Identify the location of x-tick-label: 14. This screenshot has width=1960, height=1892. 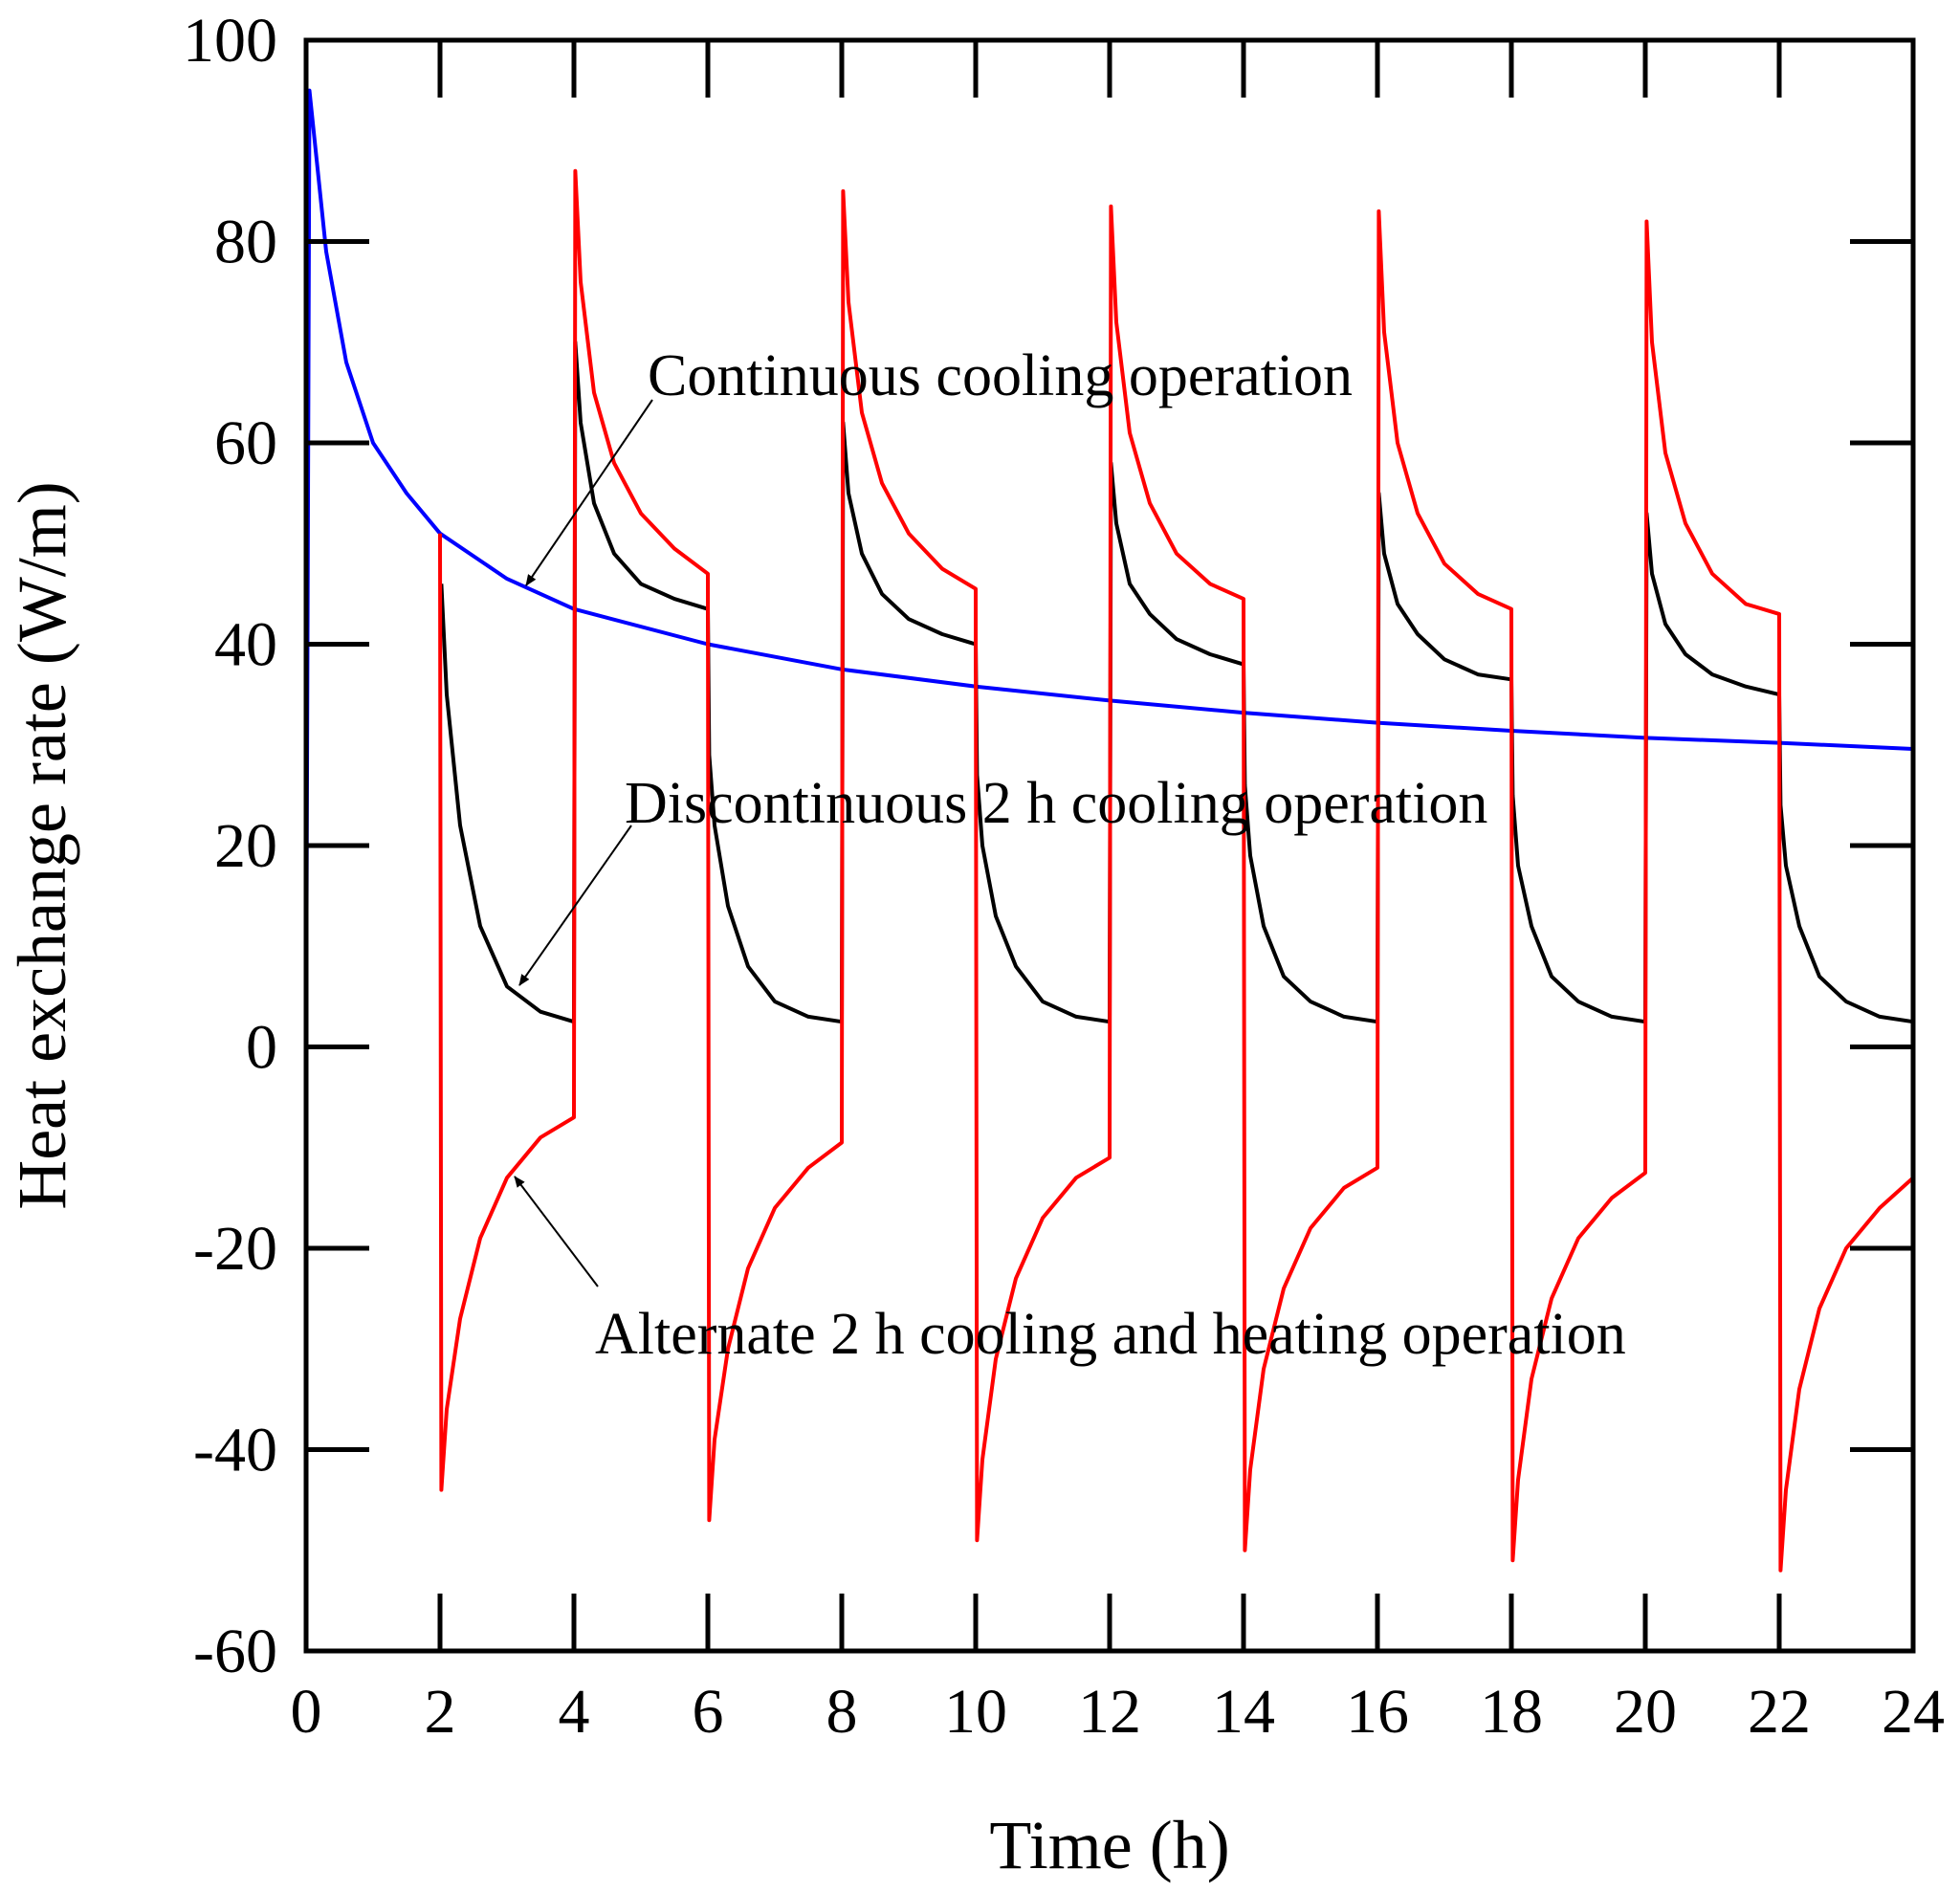
(1243, 1712).